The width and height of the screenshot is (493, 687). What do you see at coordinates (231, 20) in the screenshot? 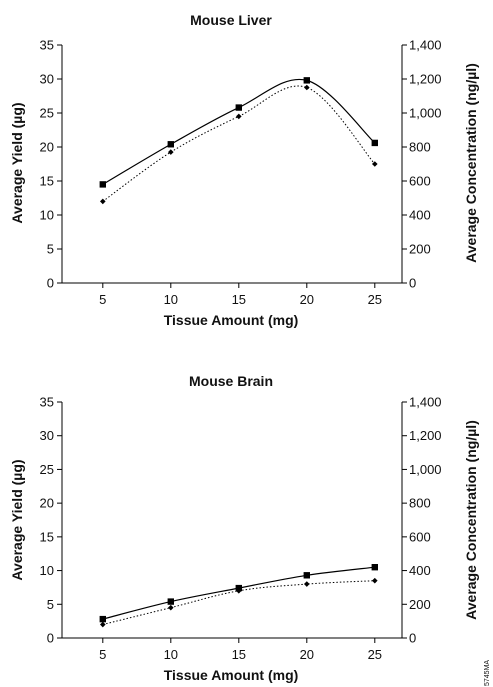
I see `chart-title: Mouse Liver` at bounding box center [231, 20].